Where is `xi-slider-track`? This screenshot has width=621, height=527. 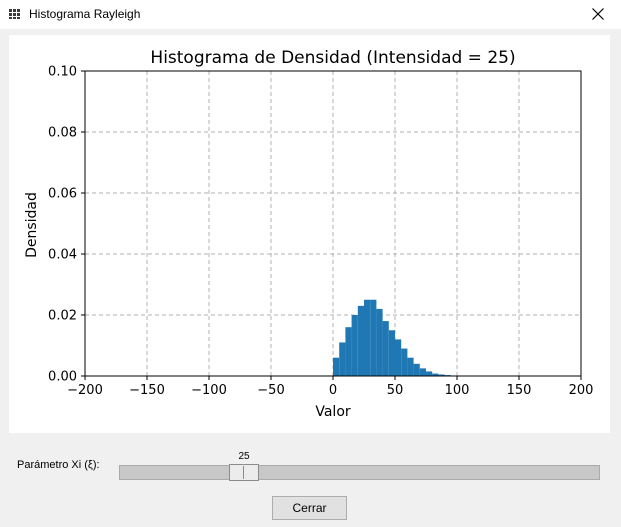
xi-slider-track is located at coordinates (359, 472).